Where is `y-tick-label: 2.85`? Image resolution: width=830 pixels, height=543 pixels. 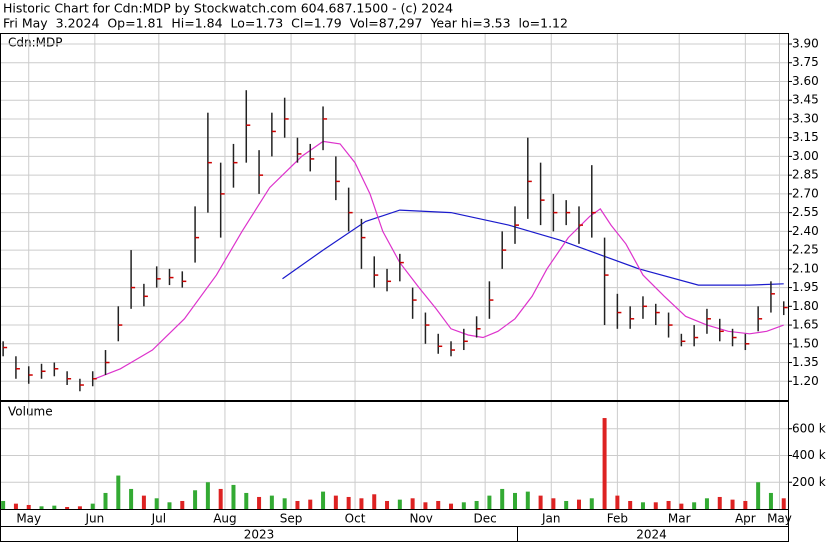 y-tick-label: 2.85 is located at coordinates (805, 175).